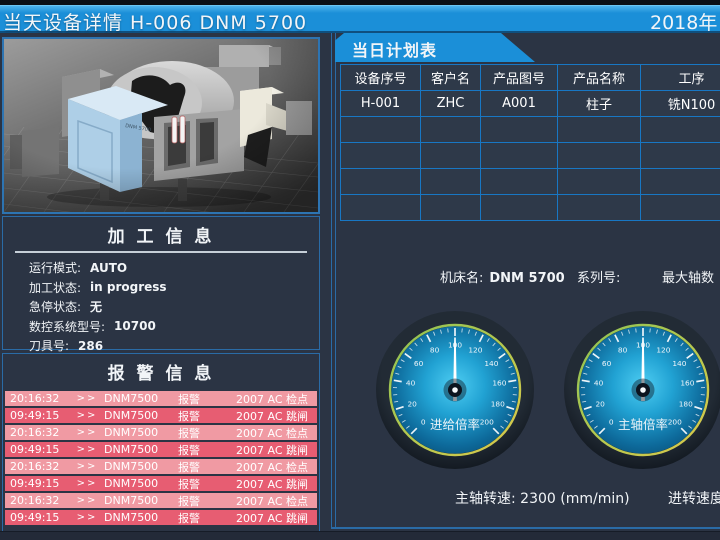 This screenshot has width=720, height=540. Describe the element at coordinates (502, 276) in the screenshot. I see `machine-name-field: 机床名: DNM 5700` at that location.